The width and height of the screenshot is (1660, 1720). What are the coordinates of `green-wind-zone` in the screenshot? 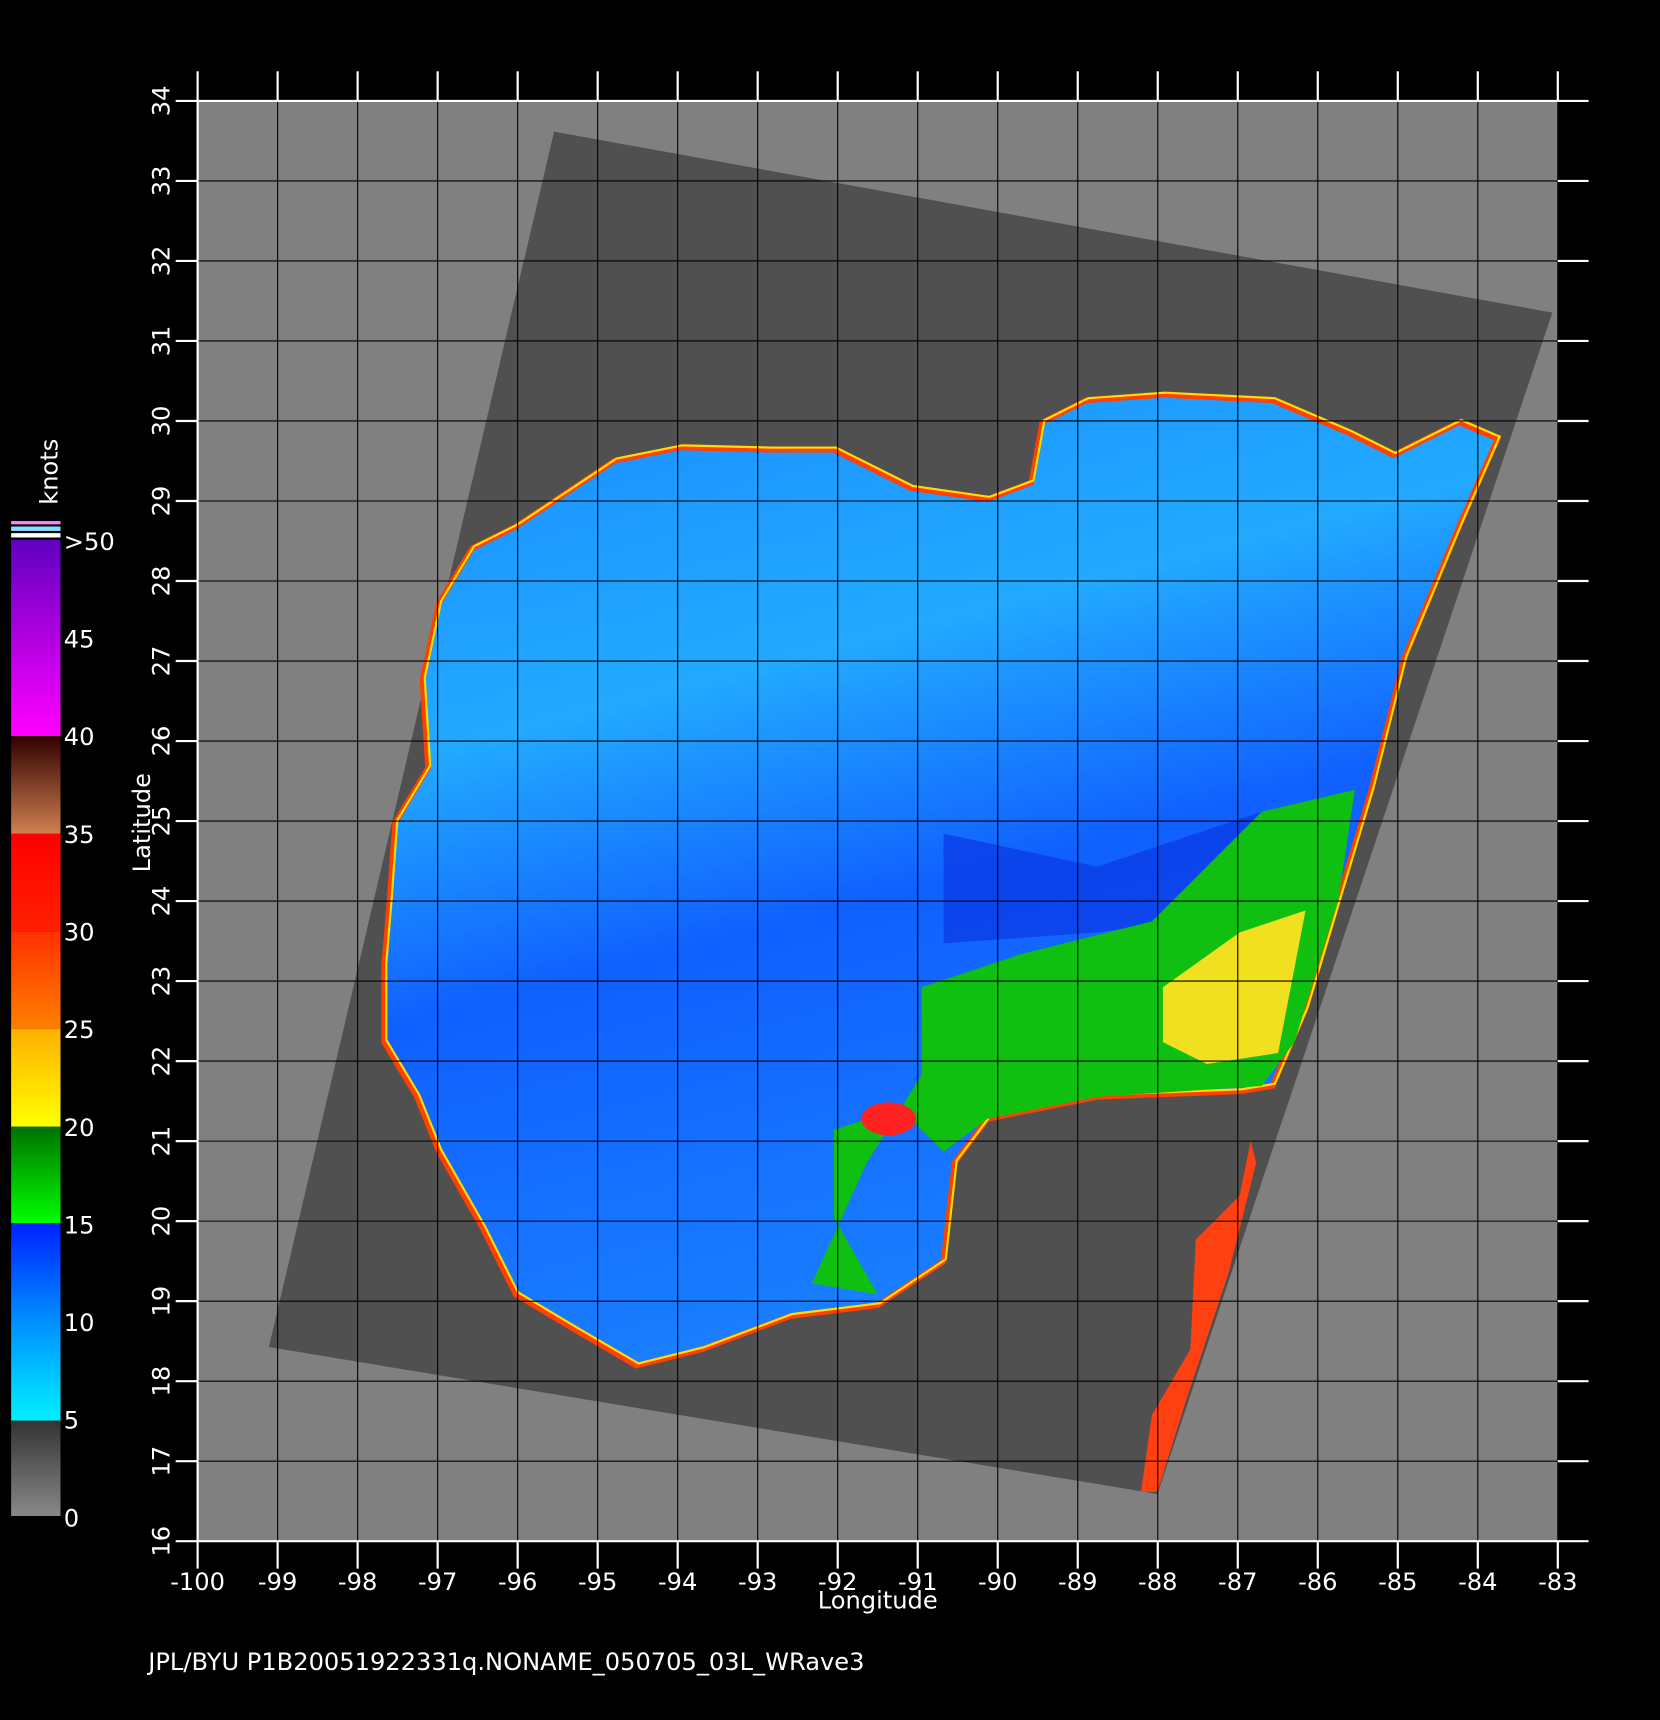 It's located at (1083, 1042).